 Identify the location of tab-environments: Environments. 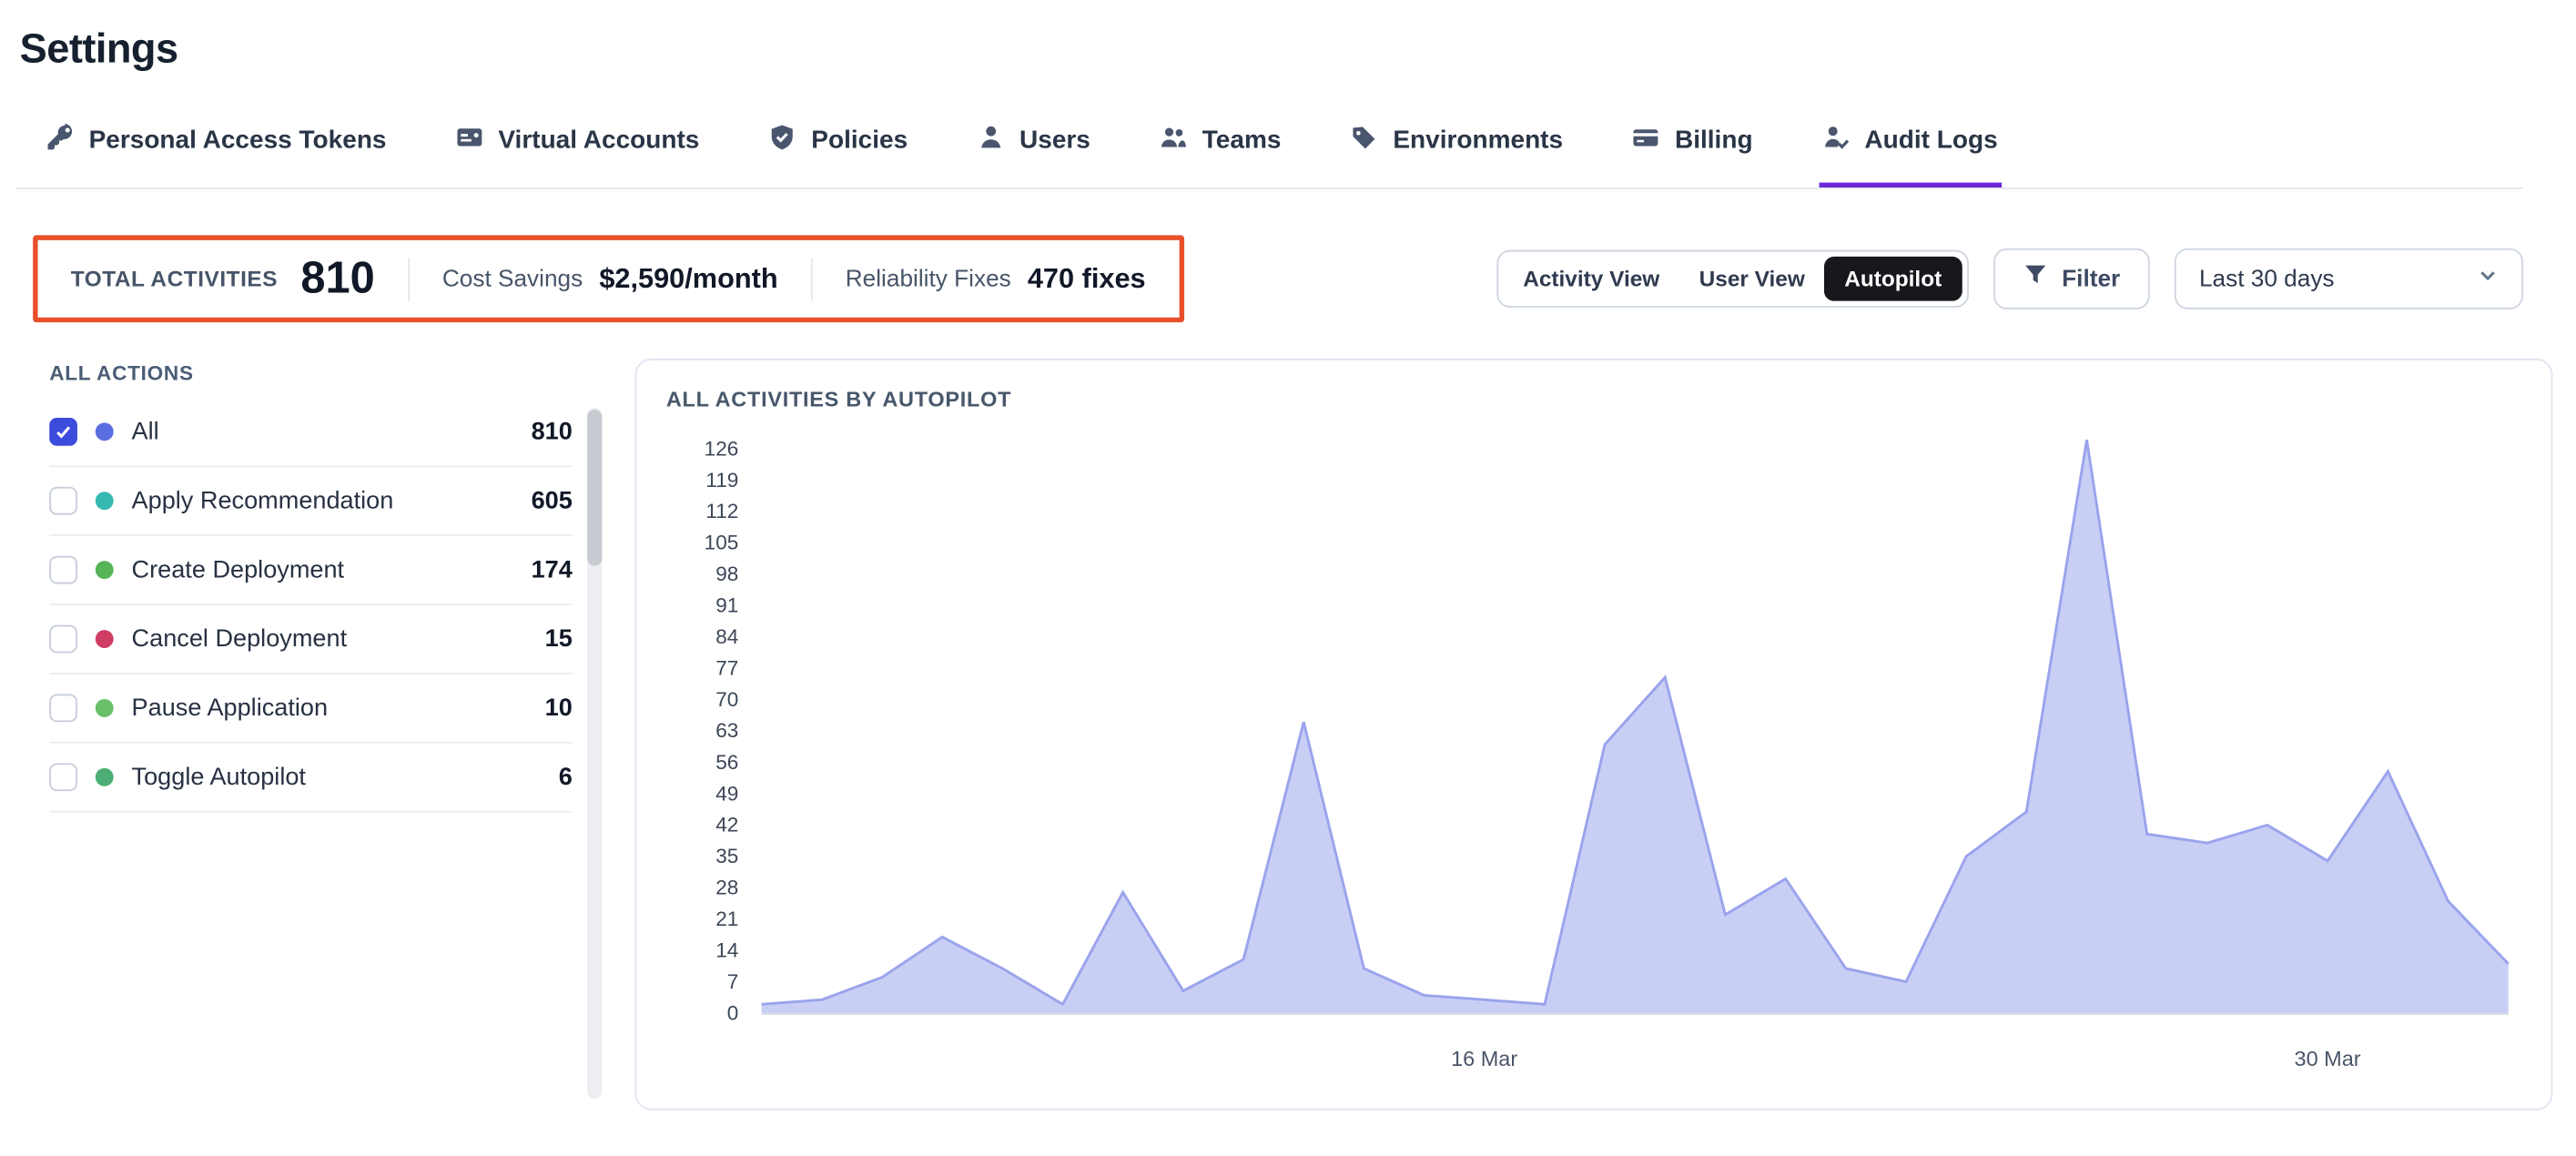
(1457, 149).